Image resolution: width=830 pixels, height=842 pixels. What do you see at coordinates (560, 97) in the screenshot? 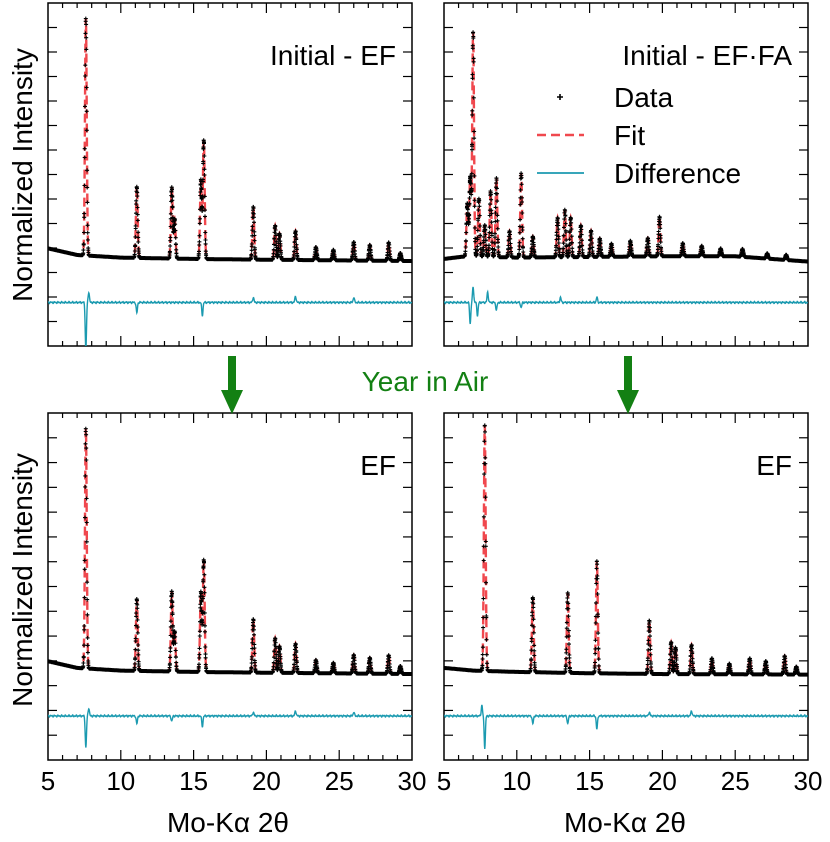
I see `legend-marker-data` at bounding box center [560, 97].